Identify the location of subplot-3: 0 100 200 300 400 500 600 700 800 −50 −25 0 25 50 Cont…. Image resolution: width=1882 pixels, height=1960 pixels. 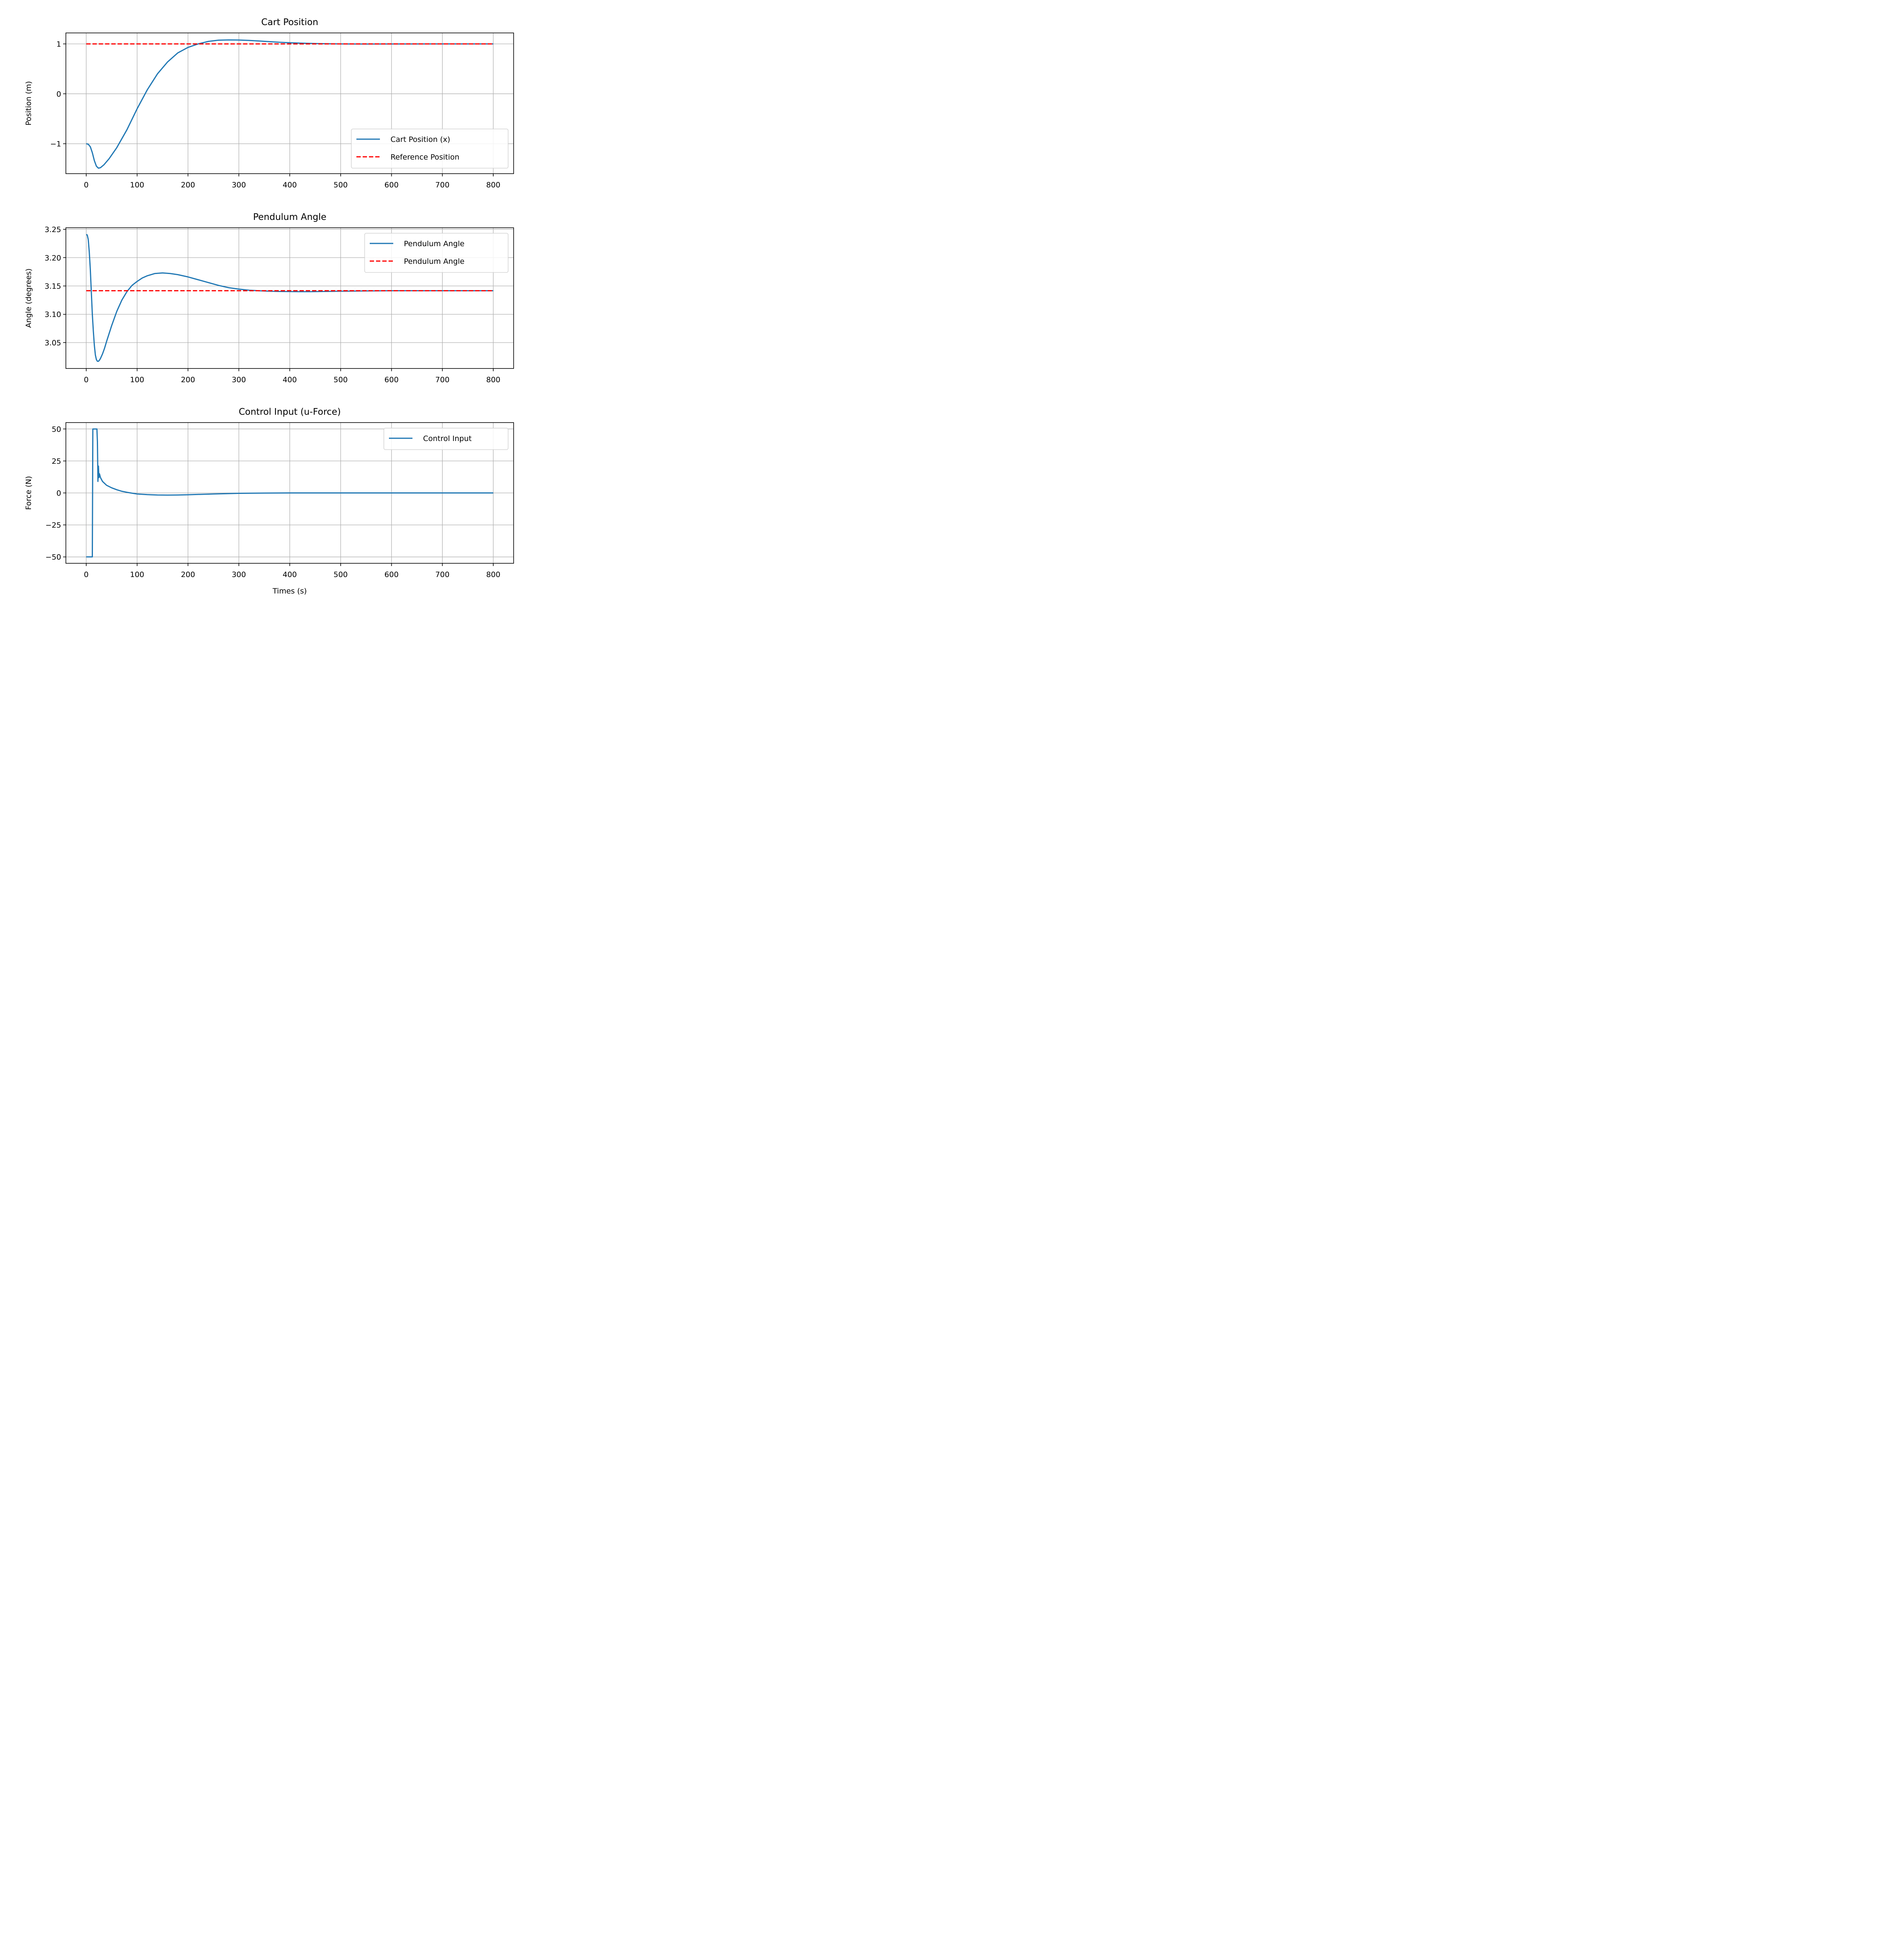
(269, 501).